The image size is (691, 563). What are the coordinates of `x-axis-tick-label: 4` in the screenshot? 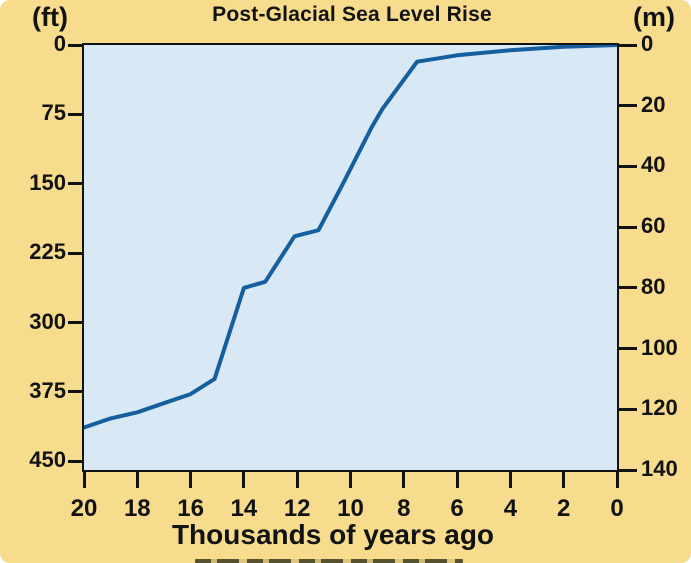 It's located at (510, 508).